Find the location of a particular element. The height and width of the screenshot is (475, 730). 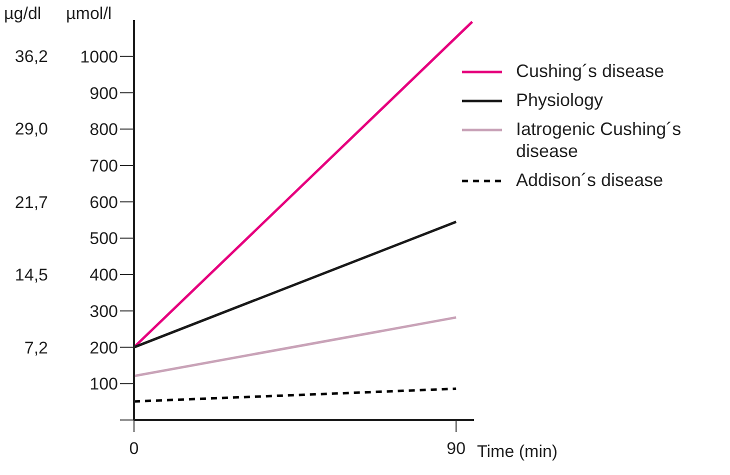

legend-label: Cushing´s disease is located at coordinates (590, 71).